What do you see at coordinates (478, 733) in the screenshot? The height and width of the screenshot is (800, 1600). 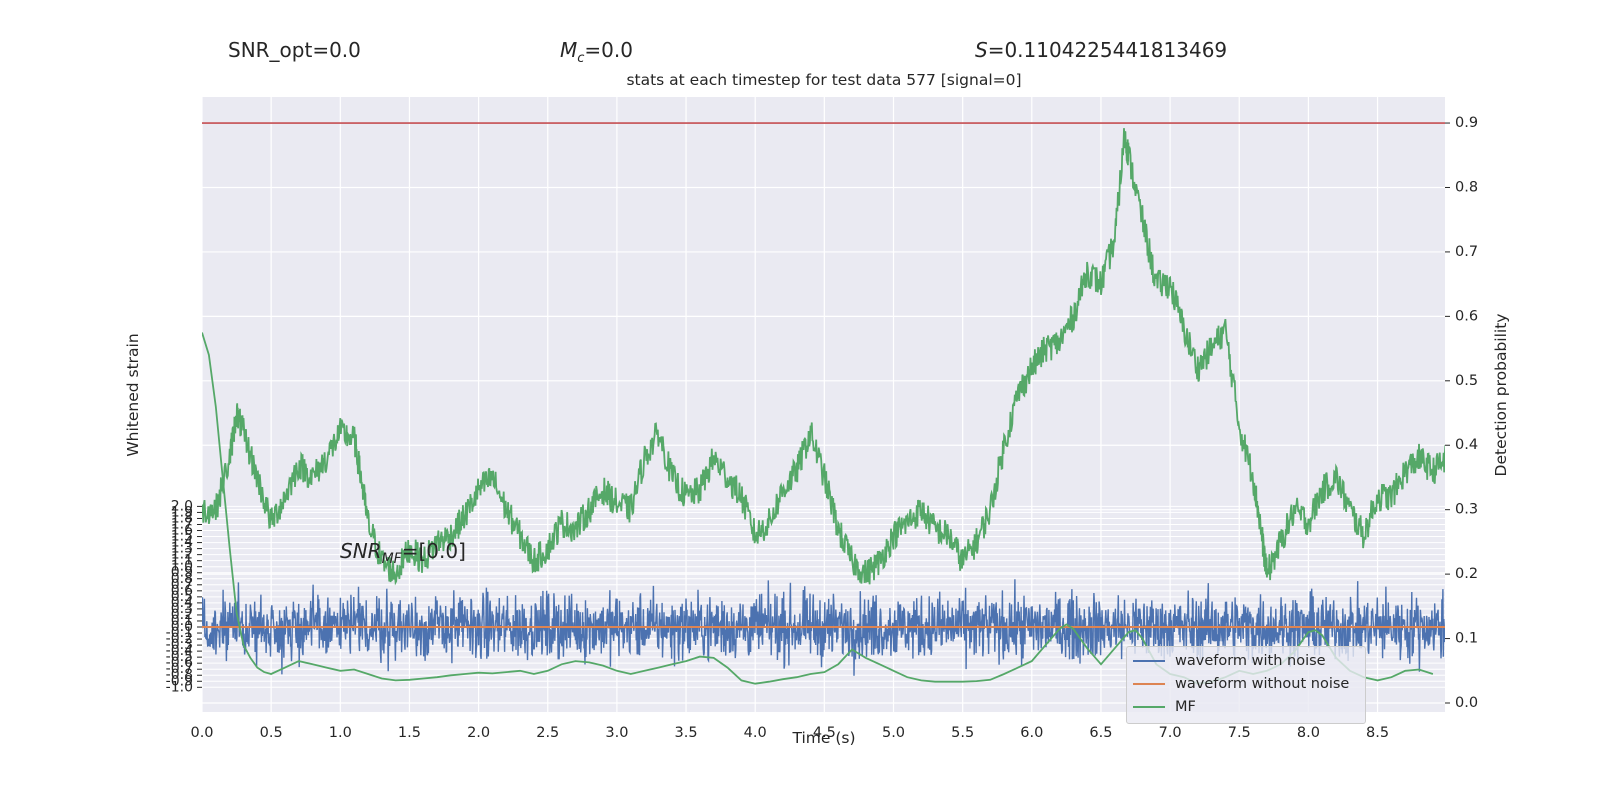 I see `x-tick-label: 2.0` at bounding box center [478, 733].